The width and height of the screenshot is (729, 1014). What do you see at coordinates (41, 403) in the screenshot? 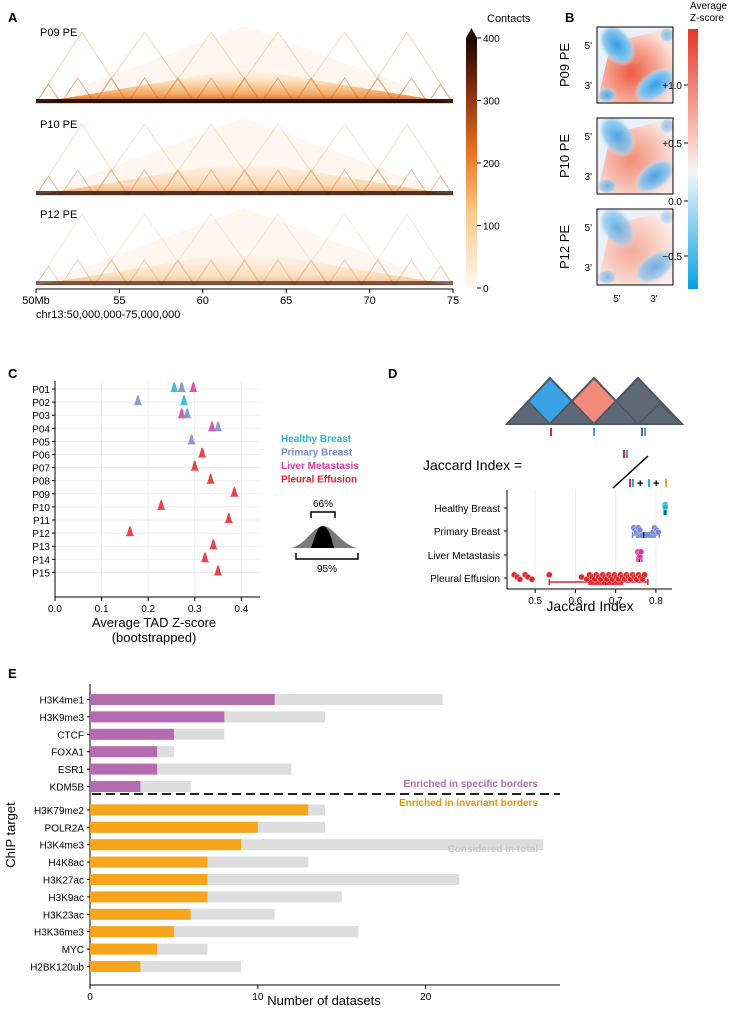
I see `panel-c-sample-label: P02` at bounding box center [41, 403].